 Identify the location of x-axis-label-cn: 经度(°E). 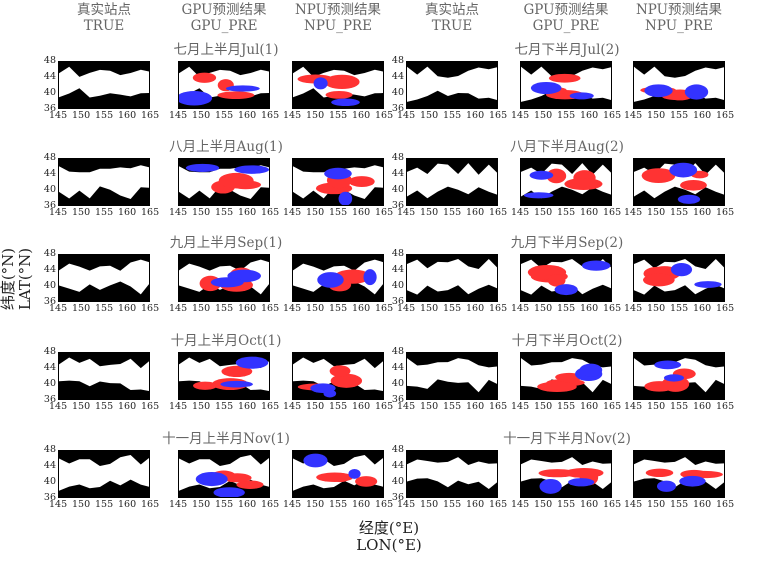
(389, 528).